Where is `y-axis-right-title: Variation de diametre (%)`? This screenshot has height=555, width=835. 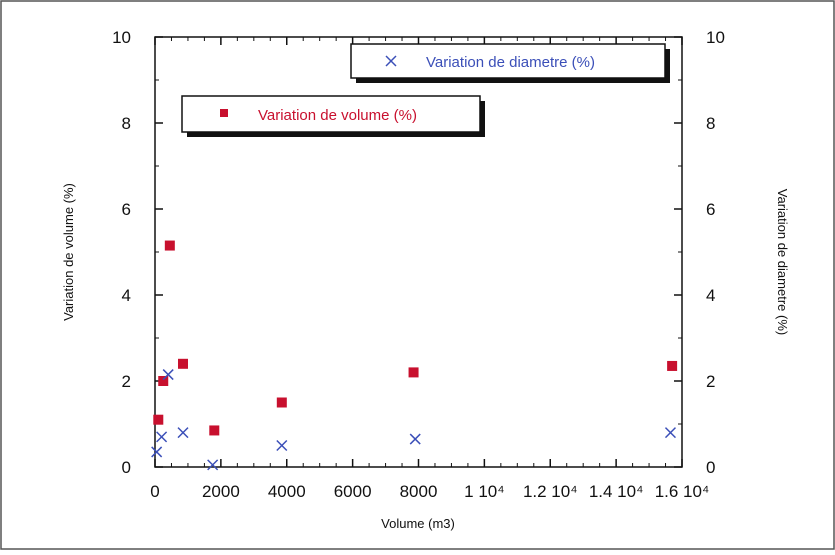 y-axis-right-title: Variation de diametre (%) is located at coordinates (782, 262).